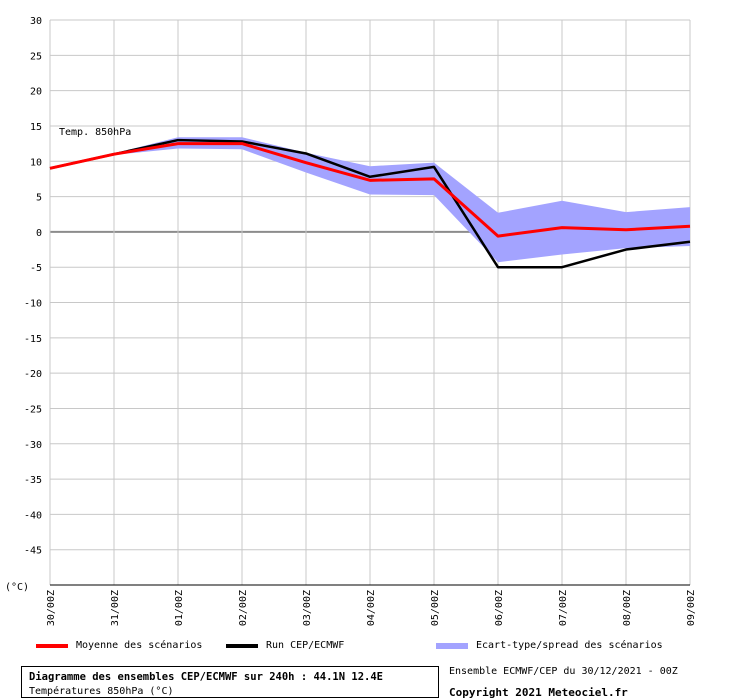 This screenshot has height=700, width=740. I want to click on legend-swatch-spread, so click(452, 645).